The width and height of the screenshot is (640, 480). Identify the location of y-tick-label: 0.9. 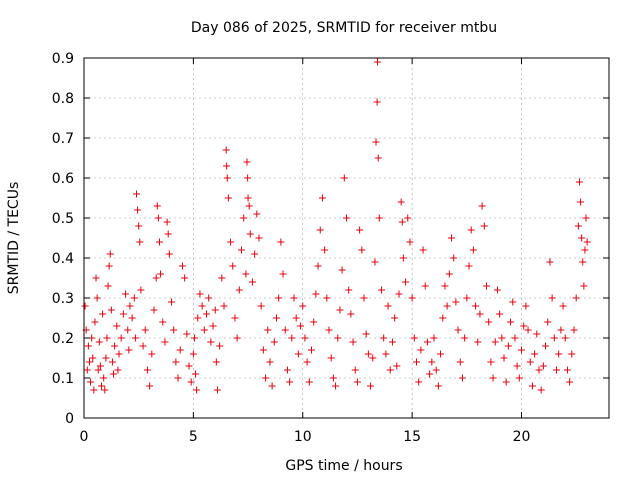
(63, 59).